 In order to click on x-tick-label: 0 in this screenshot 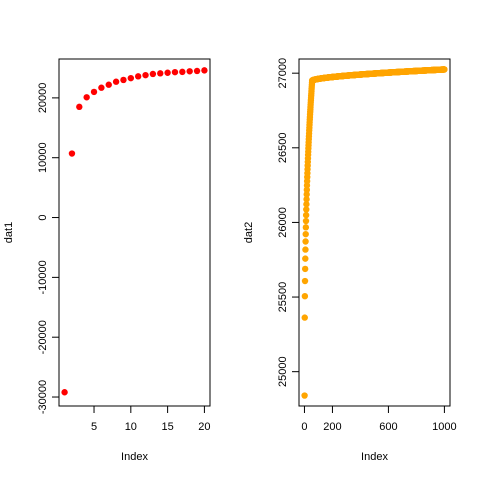, I will do `click(304, 427)`.